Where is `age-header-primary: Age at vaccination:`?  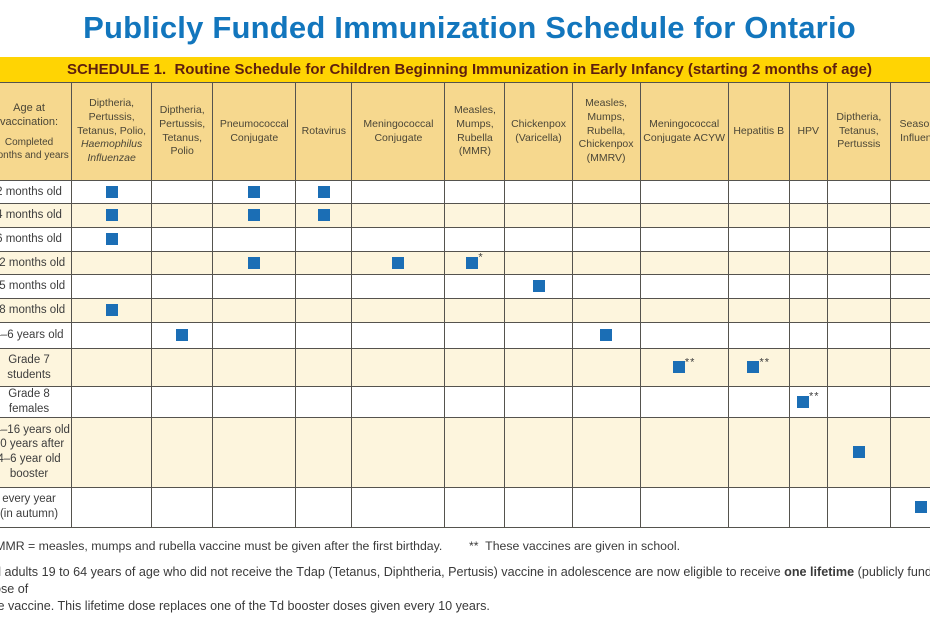
age-header-primary: Age at vaccination: is located at coordinates (29, 114).